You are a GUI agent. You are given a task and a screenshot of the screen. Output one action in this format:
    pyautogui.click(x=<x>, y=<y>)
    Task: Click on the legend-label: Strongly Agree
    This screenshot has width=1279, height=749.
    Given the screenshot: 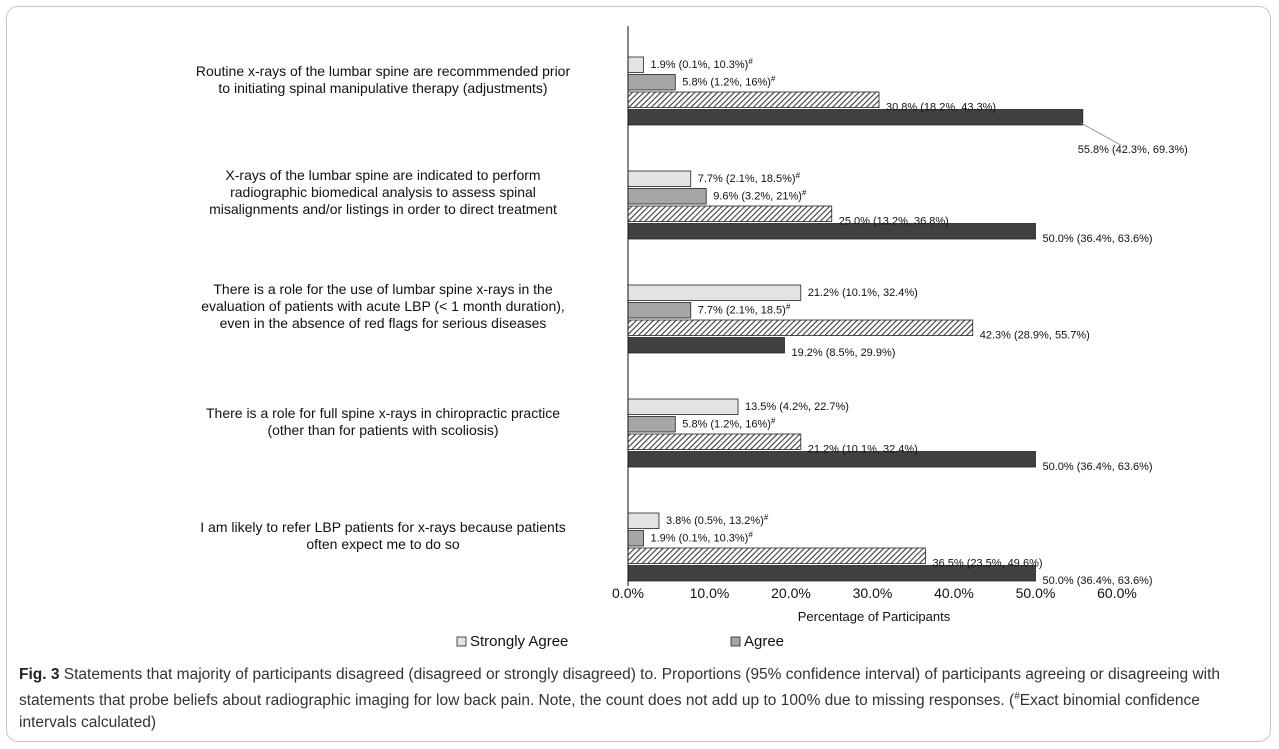 What is the action you would take?
    pyautogui.click(x=519, y=641)
    